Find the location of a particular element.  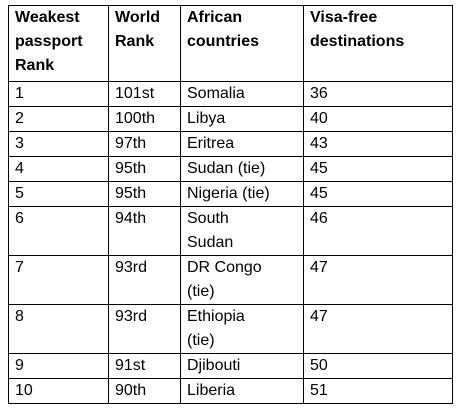

table-row: 1 101st Somalia 36 is located at coordinates (230, 94).